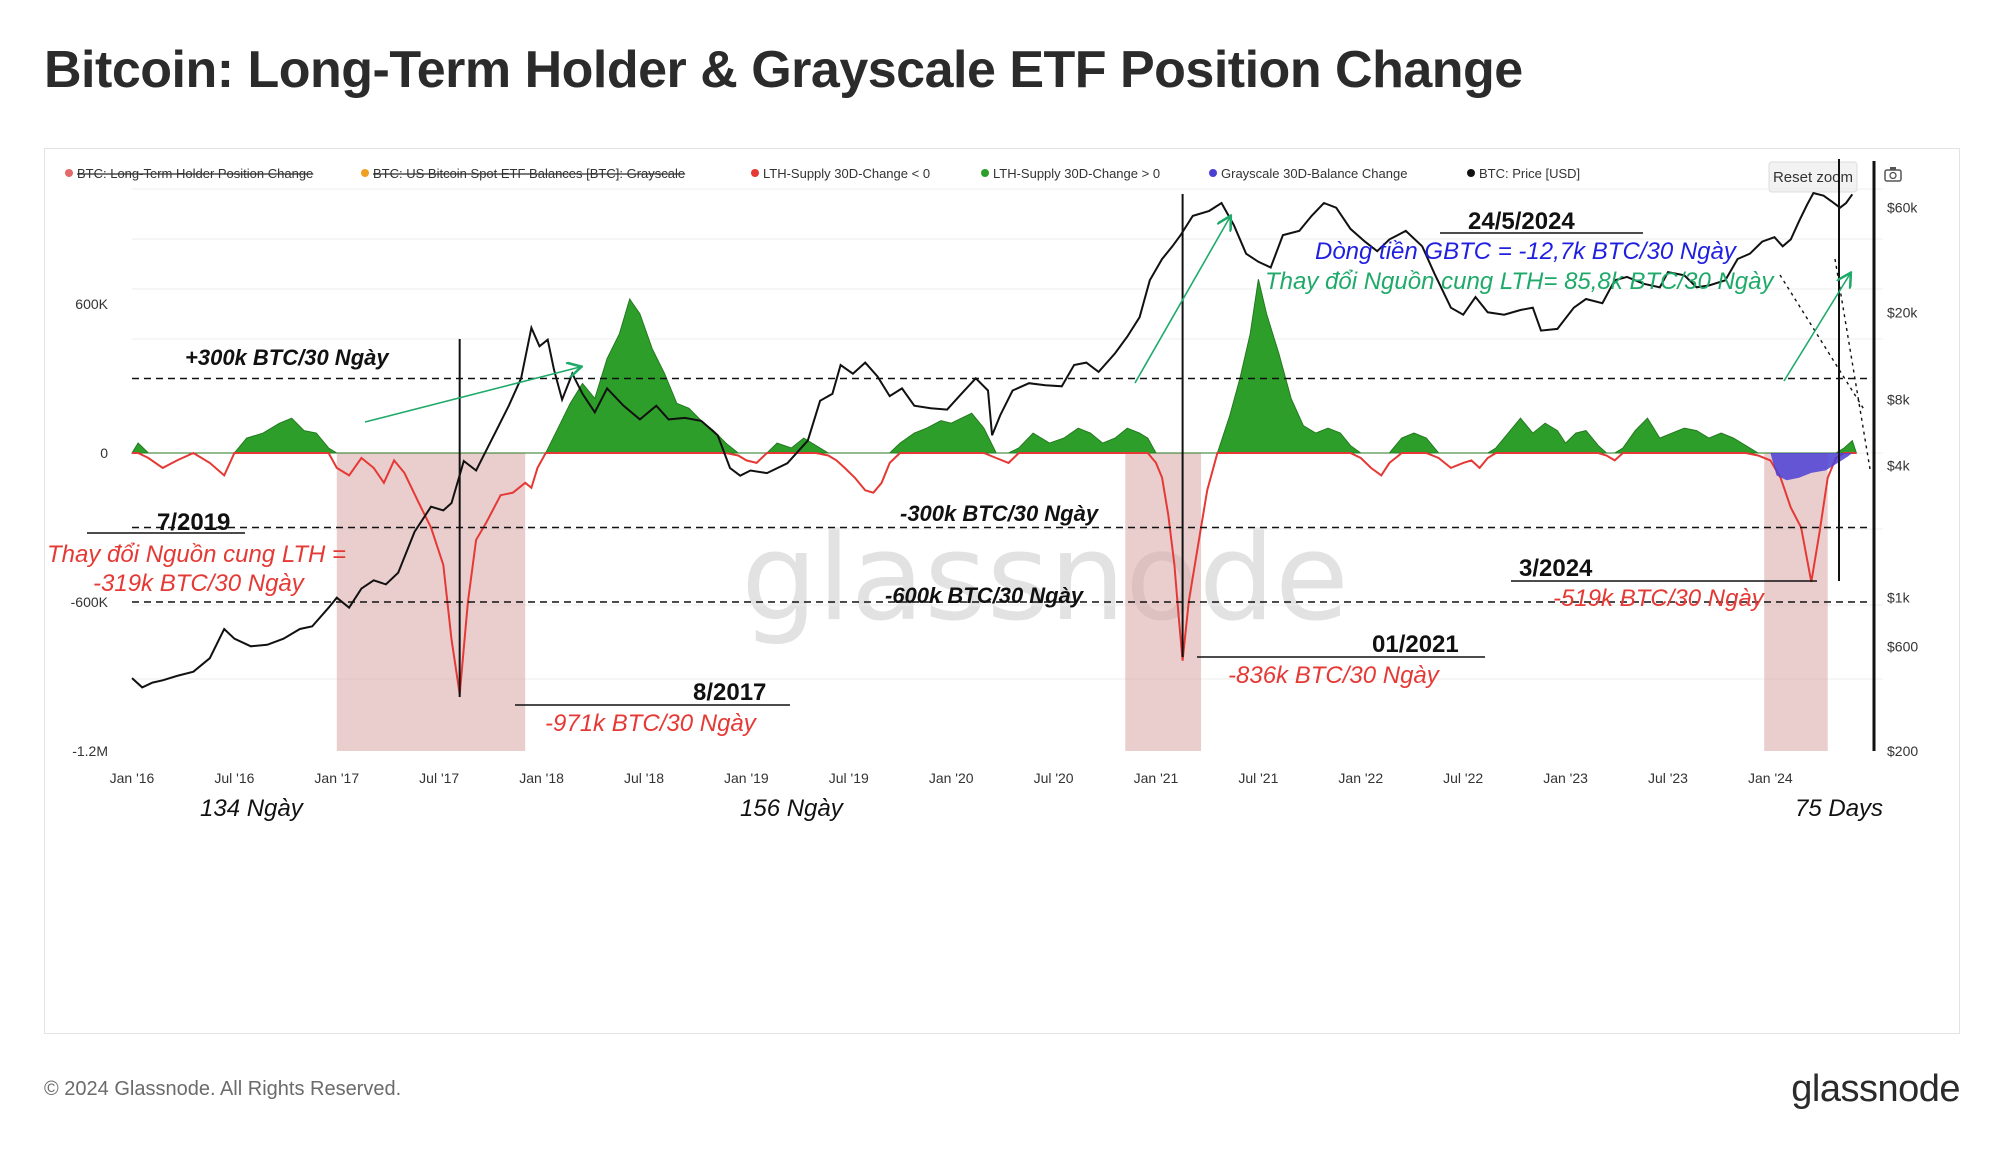  Describe the element at coordinates (1902, 751) in the screenshot. I see `y-right-tick-6: $200` at that location.